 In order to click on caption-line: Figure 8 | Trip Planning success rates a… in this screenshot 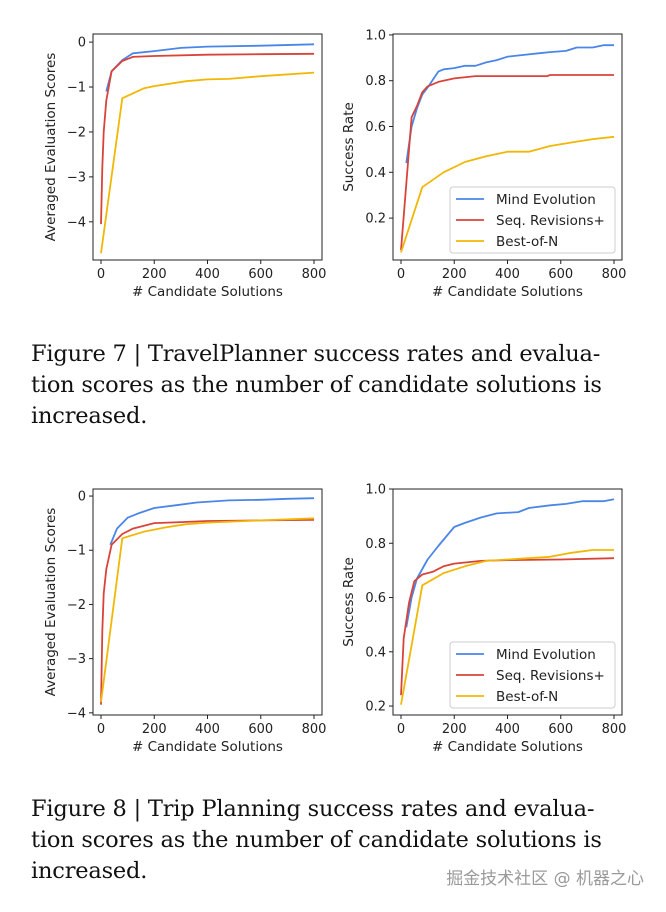, I will do `click(313, 809)`.